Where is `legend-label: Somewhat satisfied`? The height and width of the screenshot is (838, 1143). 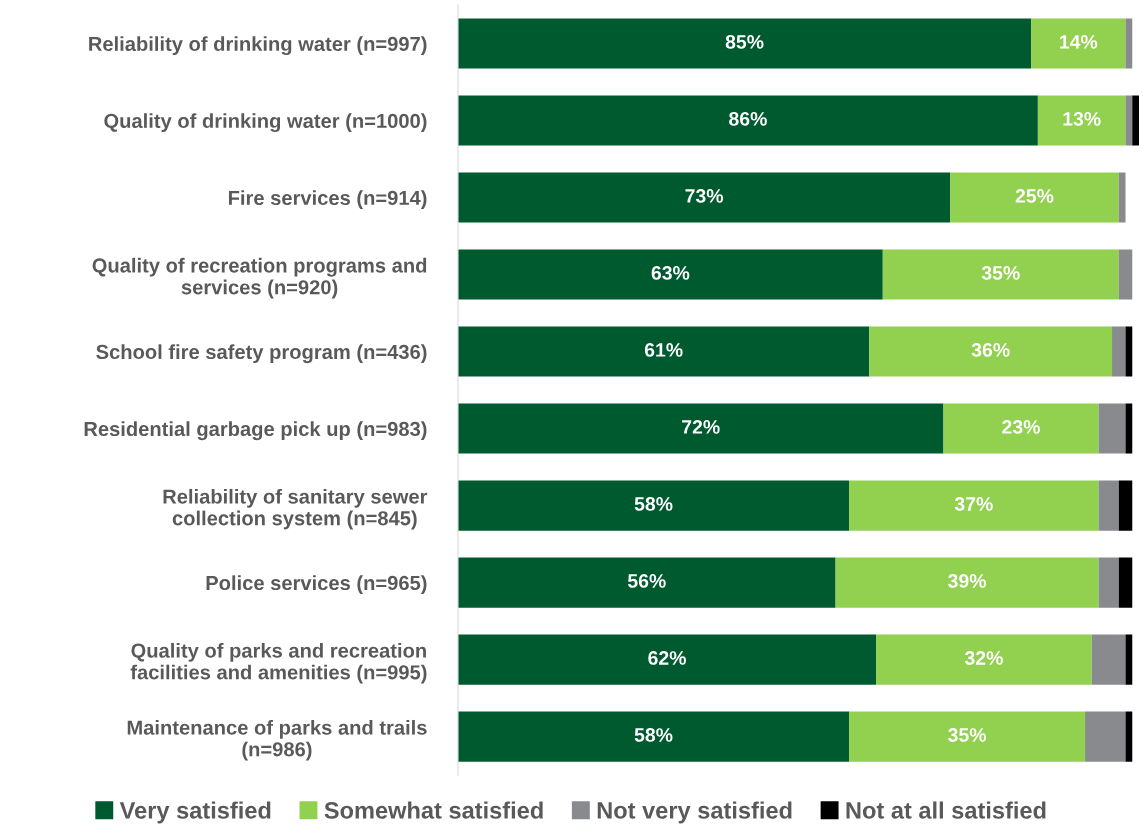 legend-label: Somewhat satisfied is located at coordinates (433, 810).